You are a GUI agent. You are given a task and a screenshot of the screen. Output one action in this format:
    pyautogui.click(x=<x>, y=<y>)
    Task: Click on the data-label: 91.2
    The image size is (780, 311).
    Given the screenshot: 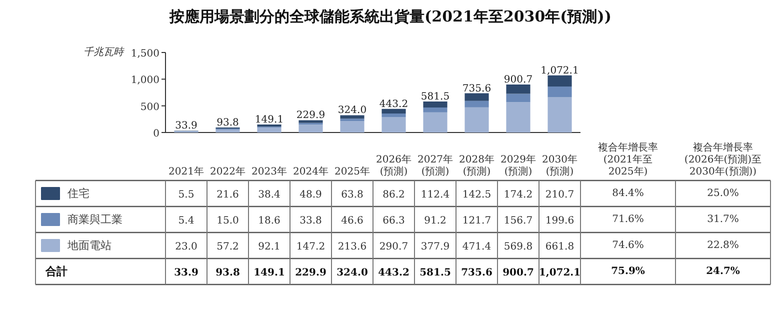 What is the action you would take?
    pyautogui.click(x=435, y=221)
    